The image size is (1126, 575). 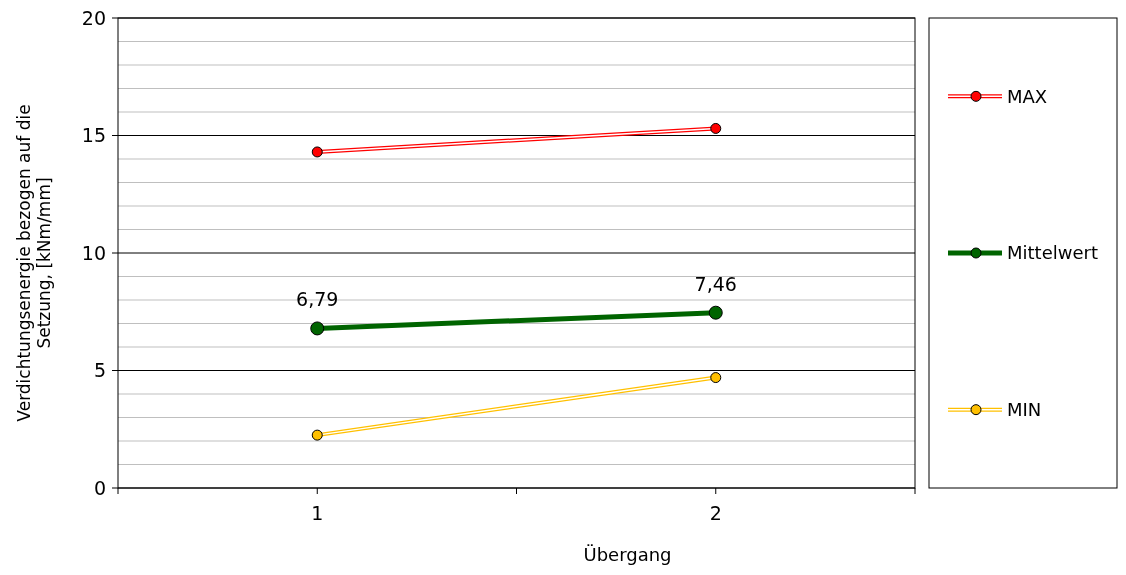 I want to click on y-tick-label: 20, so click(x=93, y=17).